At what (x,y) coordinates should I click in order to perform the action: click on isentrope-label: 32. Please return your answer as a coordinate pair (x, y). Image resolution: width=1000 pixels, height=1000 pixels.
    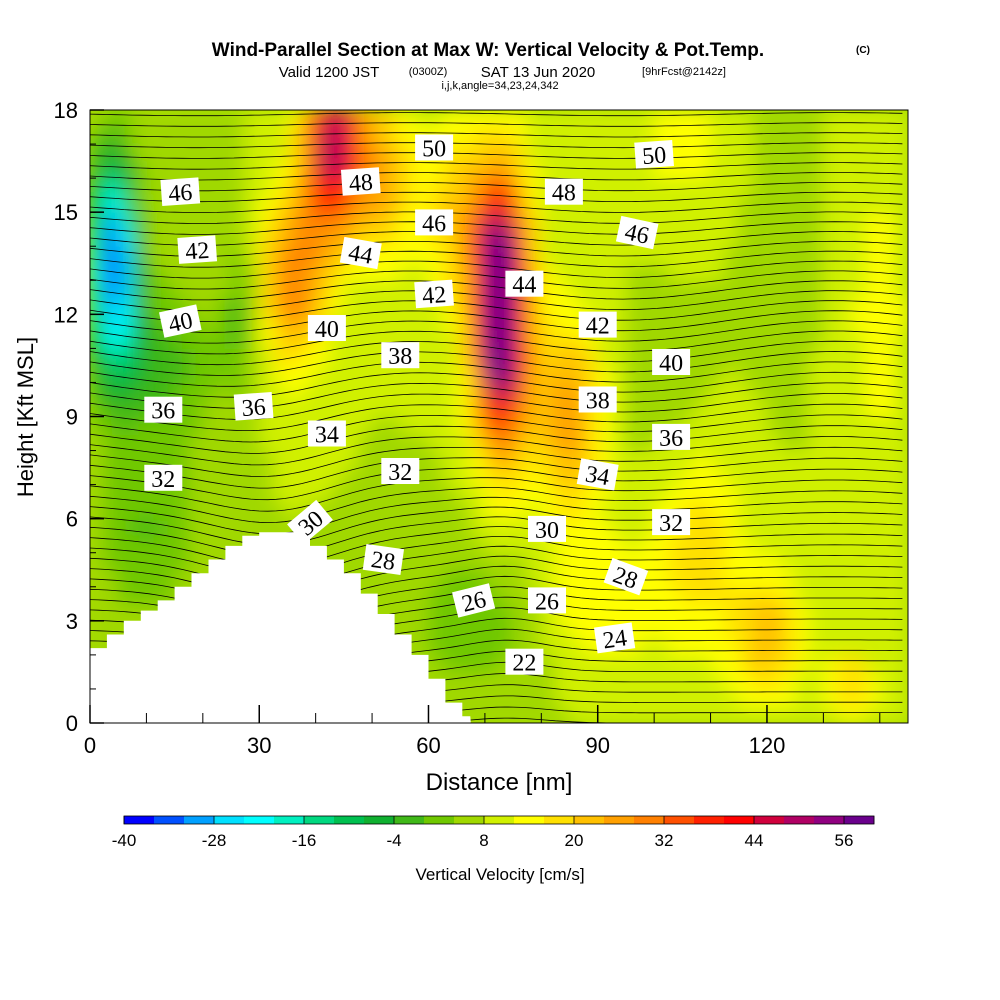
    Looking at the image, I should click on (671, 523).